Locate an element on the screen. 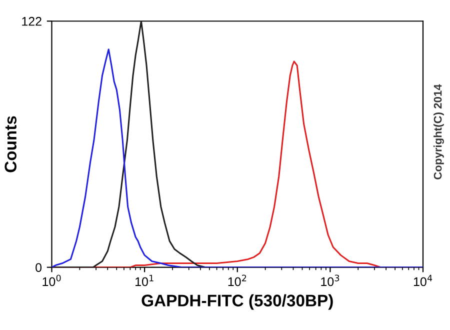  y-axis-title: Counts is located at coordinates (10, 144).